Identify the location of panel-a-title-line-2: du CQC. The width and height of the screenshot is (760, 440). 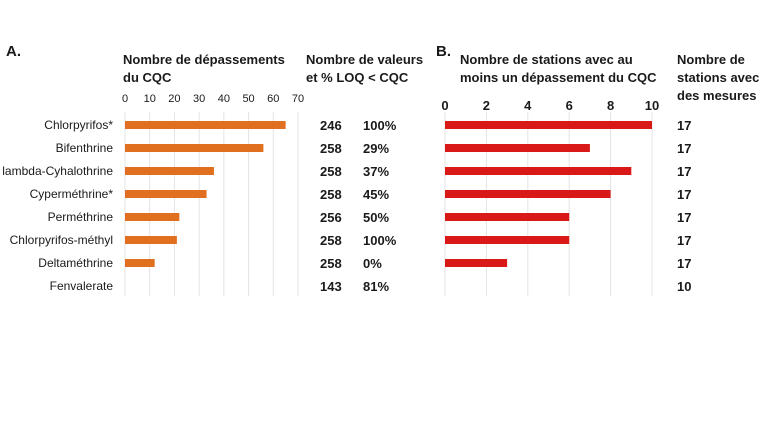
(147, 77).